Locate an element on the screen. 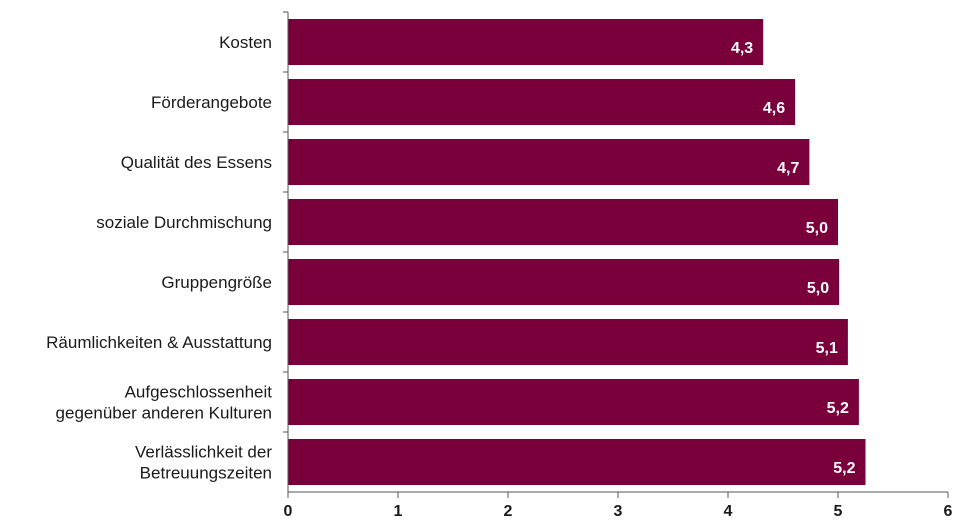 The image size is (954, 524). category-label-5: Räumlichkeiten & Ausstattung is located at coordinates (159, 342).